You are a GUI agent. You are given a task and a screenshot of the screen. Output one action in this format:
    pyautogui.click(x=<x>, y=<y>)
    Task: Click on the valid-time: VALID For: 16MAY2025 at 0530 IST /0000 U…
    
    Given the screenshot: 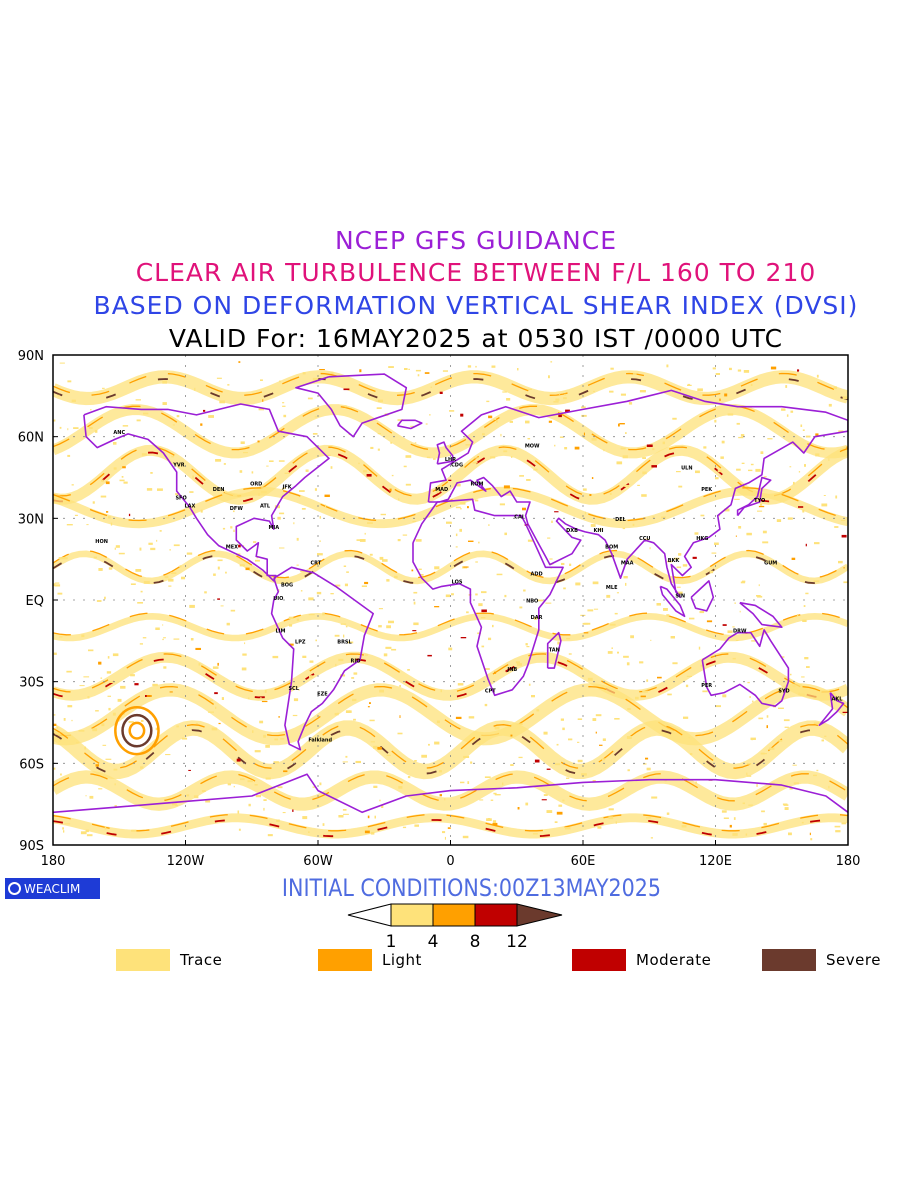 What is the action you would take?
    pyautogui.click(x=476, y=338)
    